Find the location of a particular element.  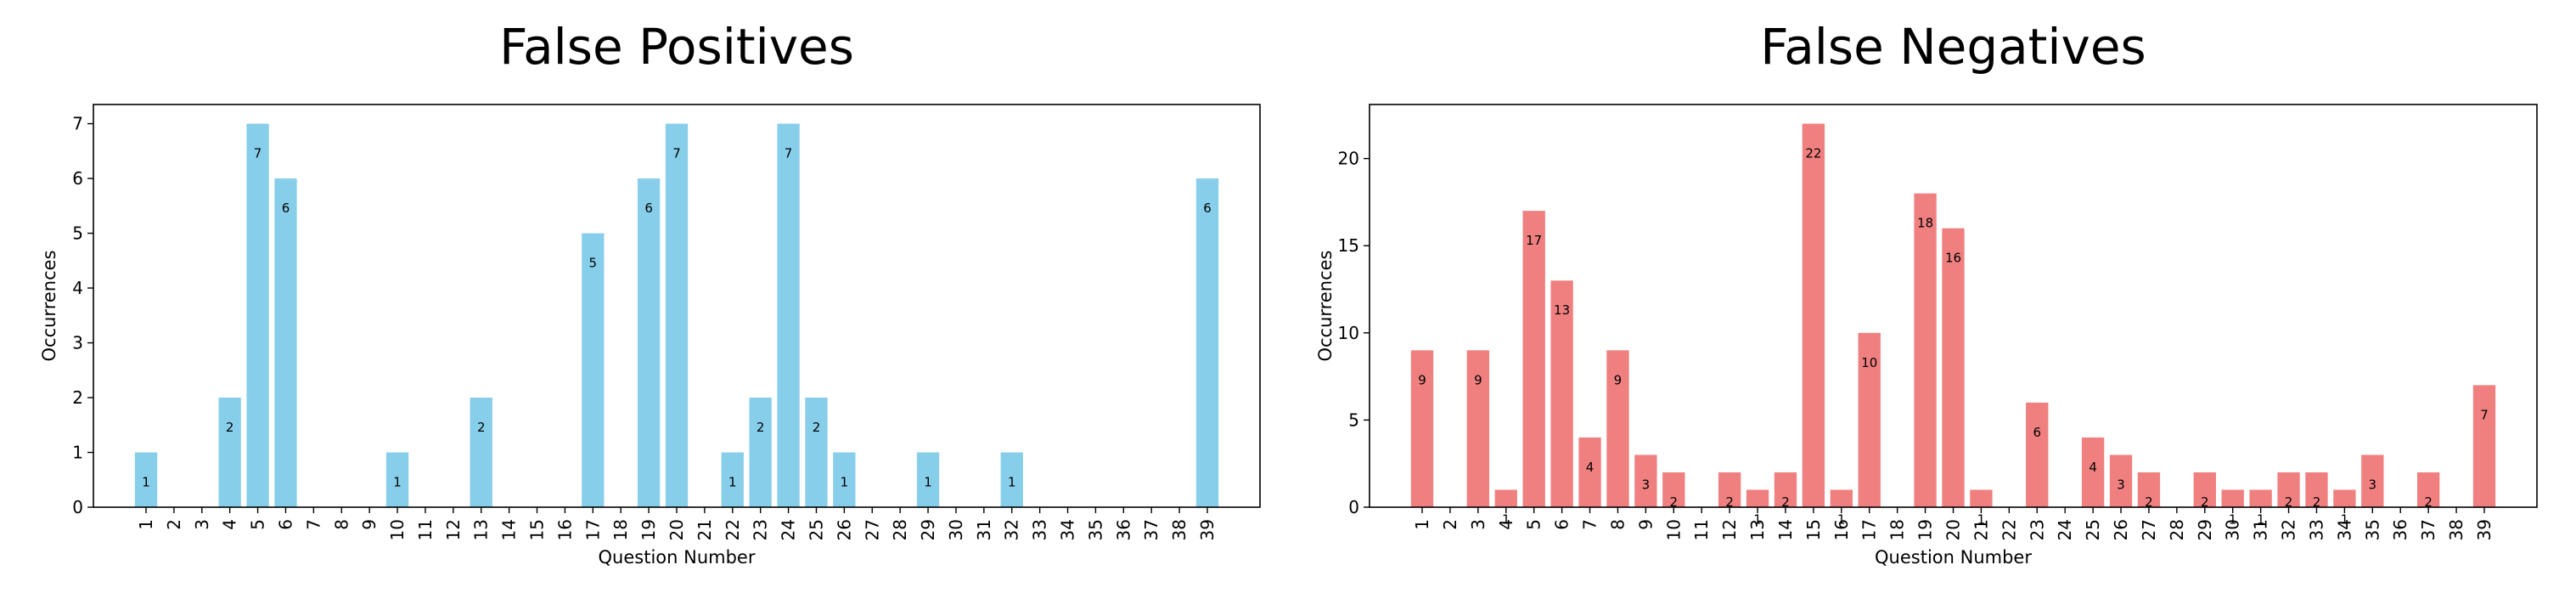

data-label-q39: 6 is located at coordinates (1207, 208).